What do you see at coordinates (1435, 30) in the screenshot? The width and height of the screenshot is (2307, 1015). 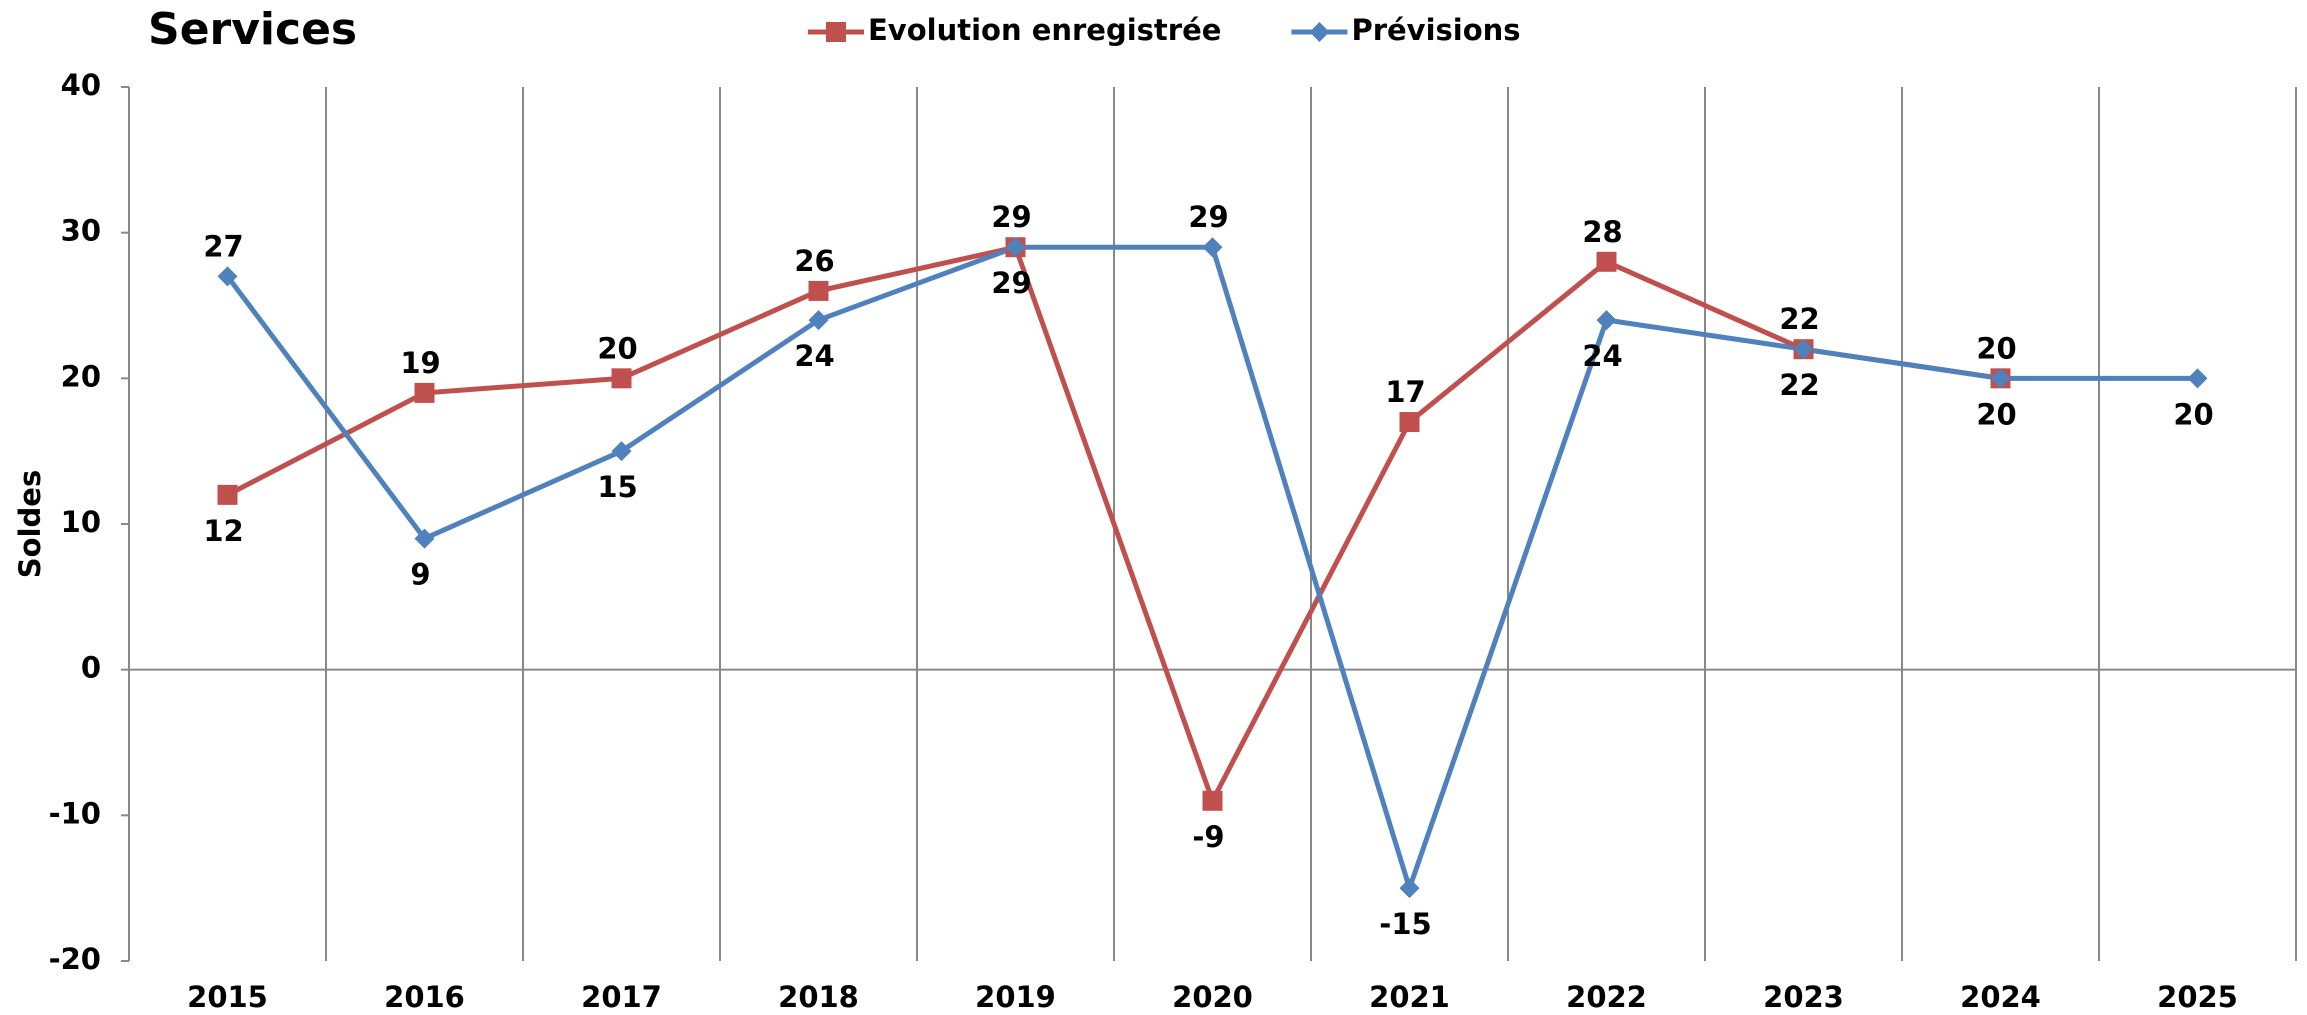 I see `legend-label: Prévisions` at bounding box center [1435, 30].